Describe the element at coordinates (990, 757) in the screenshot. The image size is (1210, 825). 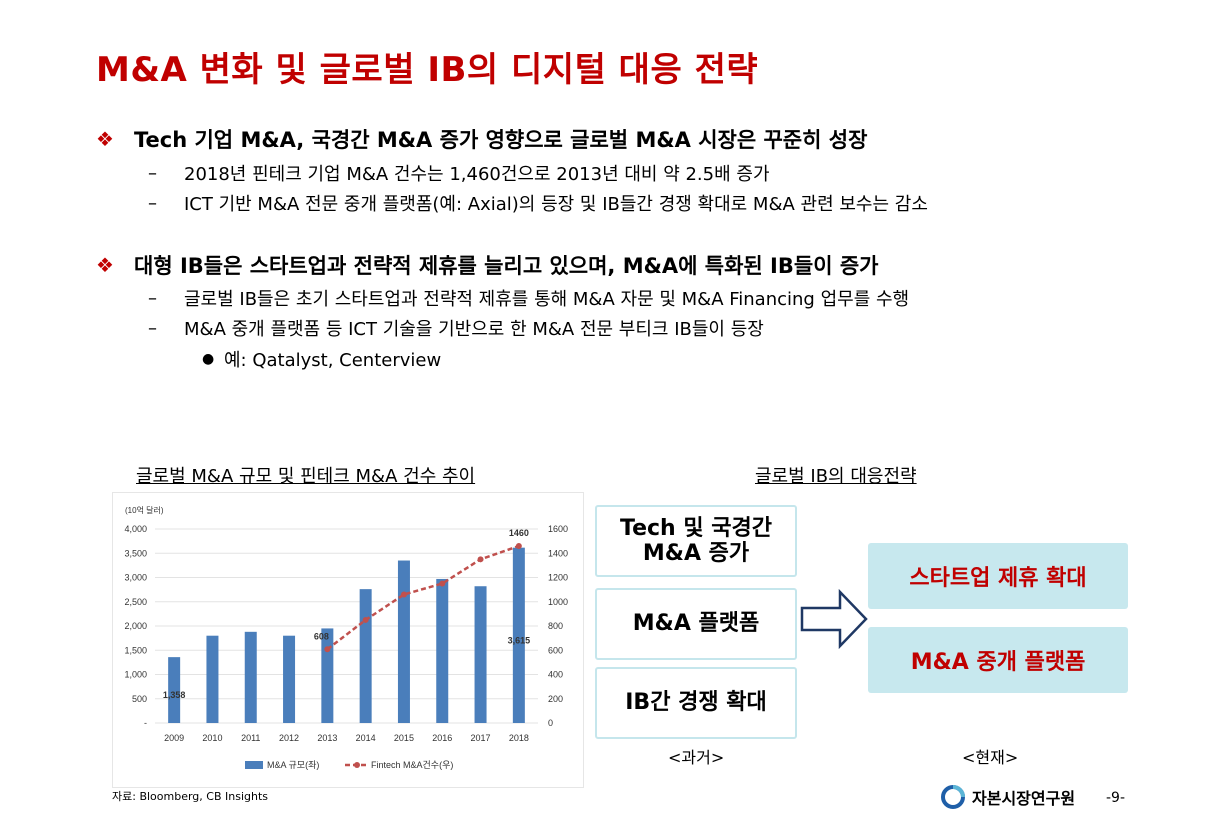
I see `present-label: <현재>` at that location.